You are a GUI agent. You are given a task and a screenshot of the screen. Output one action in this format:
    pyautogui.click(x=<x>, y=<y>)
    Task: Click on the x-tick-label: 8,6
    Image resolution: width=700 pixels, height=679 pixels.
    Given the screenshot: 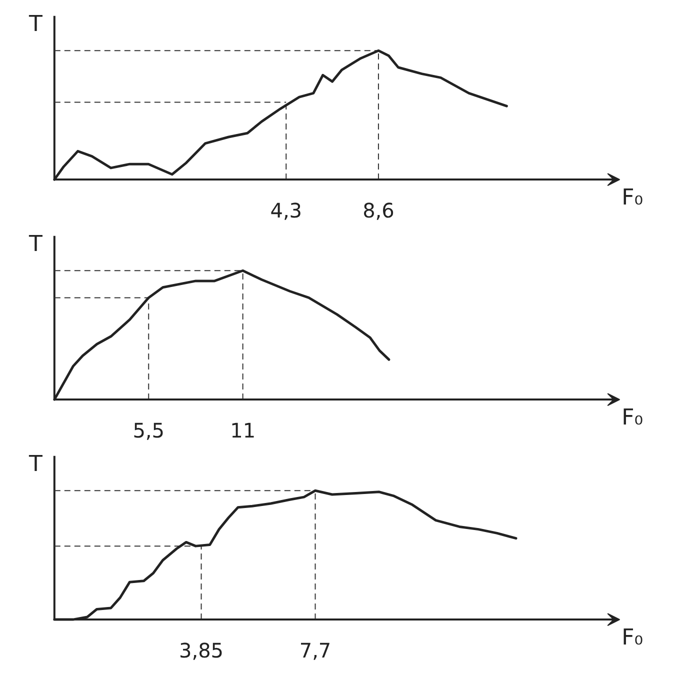 What is the action you would take?
    pyautogui.click(x=378, y=210)
    